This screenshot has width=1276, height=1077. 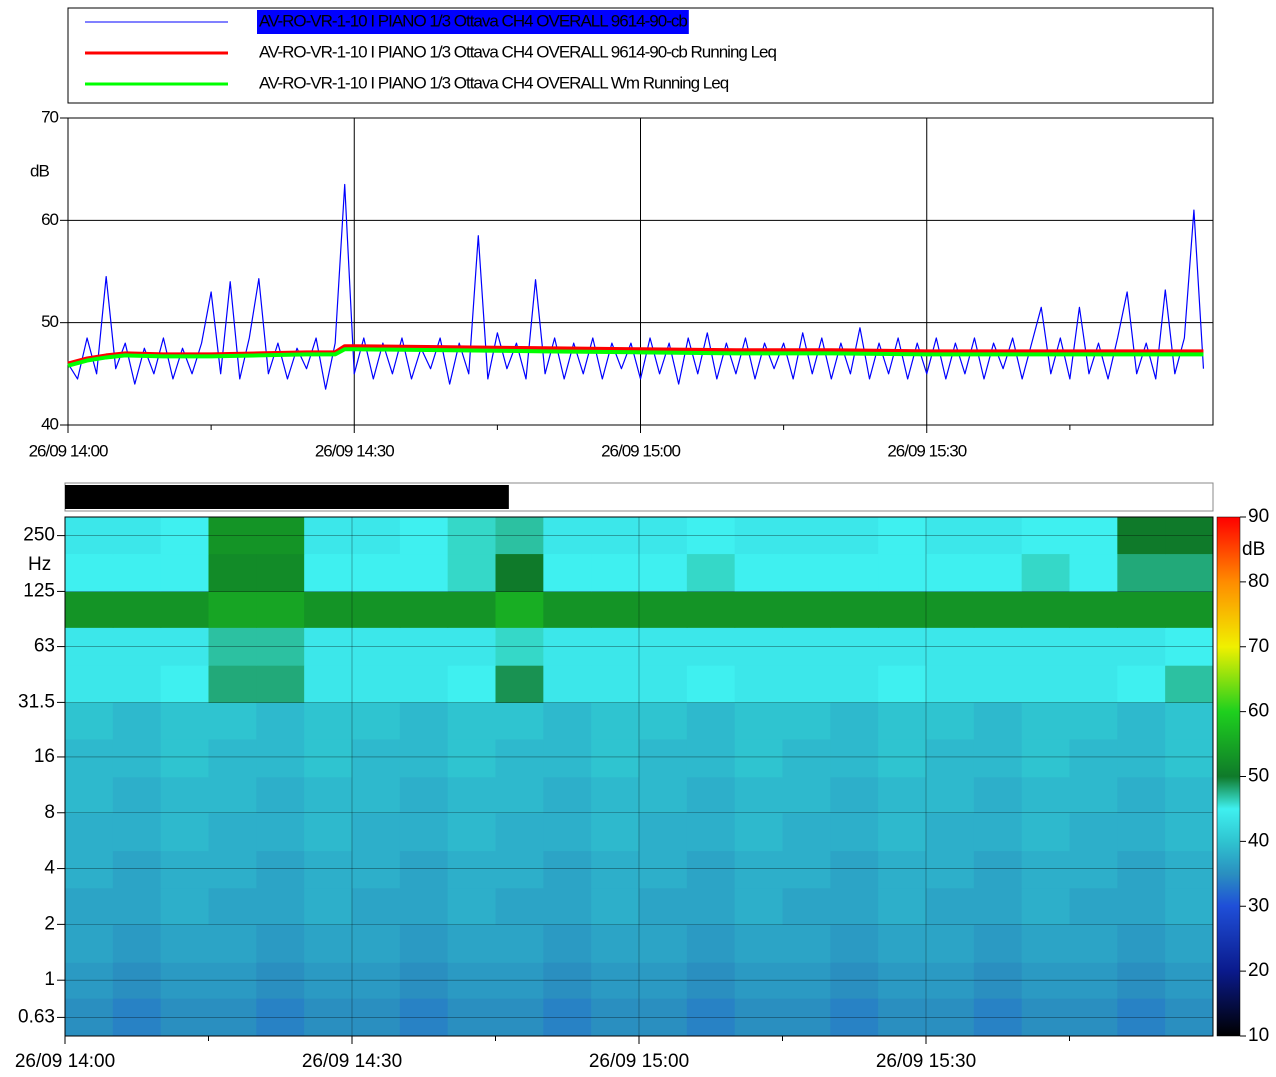 What do you see at coordinates (44, 756) in the screenshot?
I see `y-tick-label: 16` at bounding box center [44, 756].